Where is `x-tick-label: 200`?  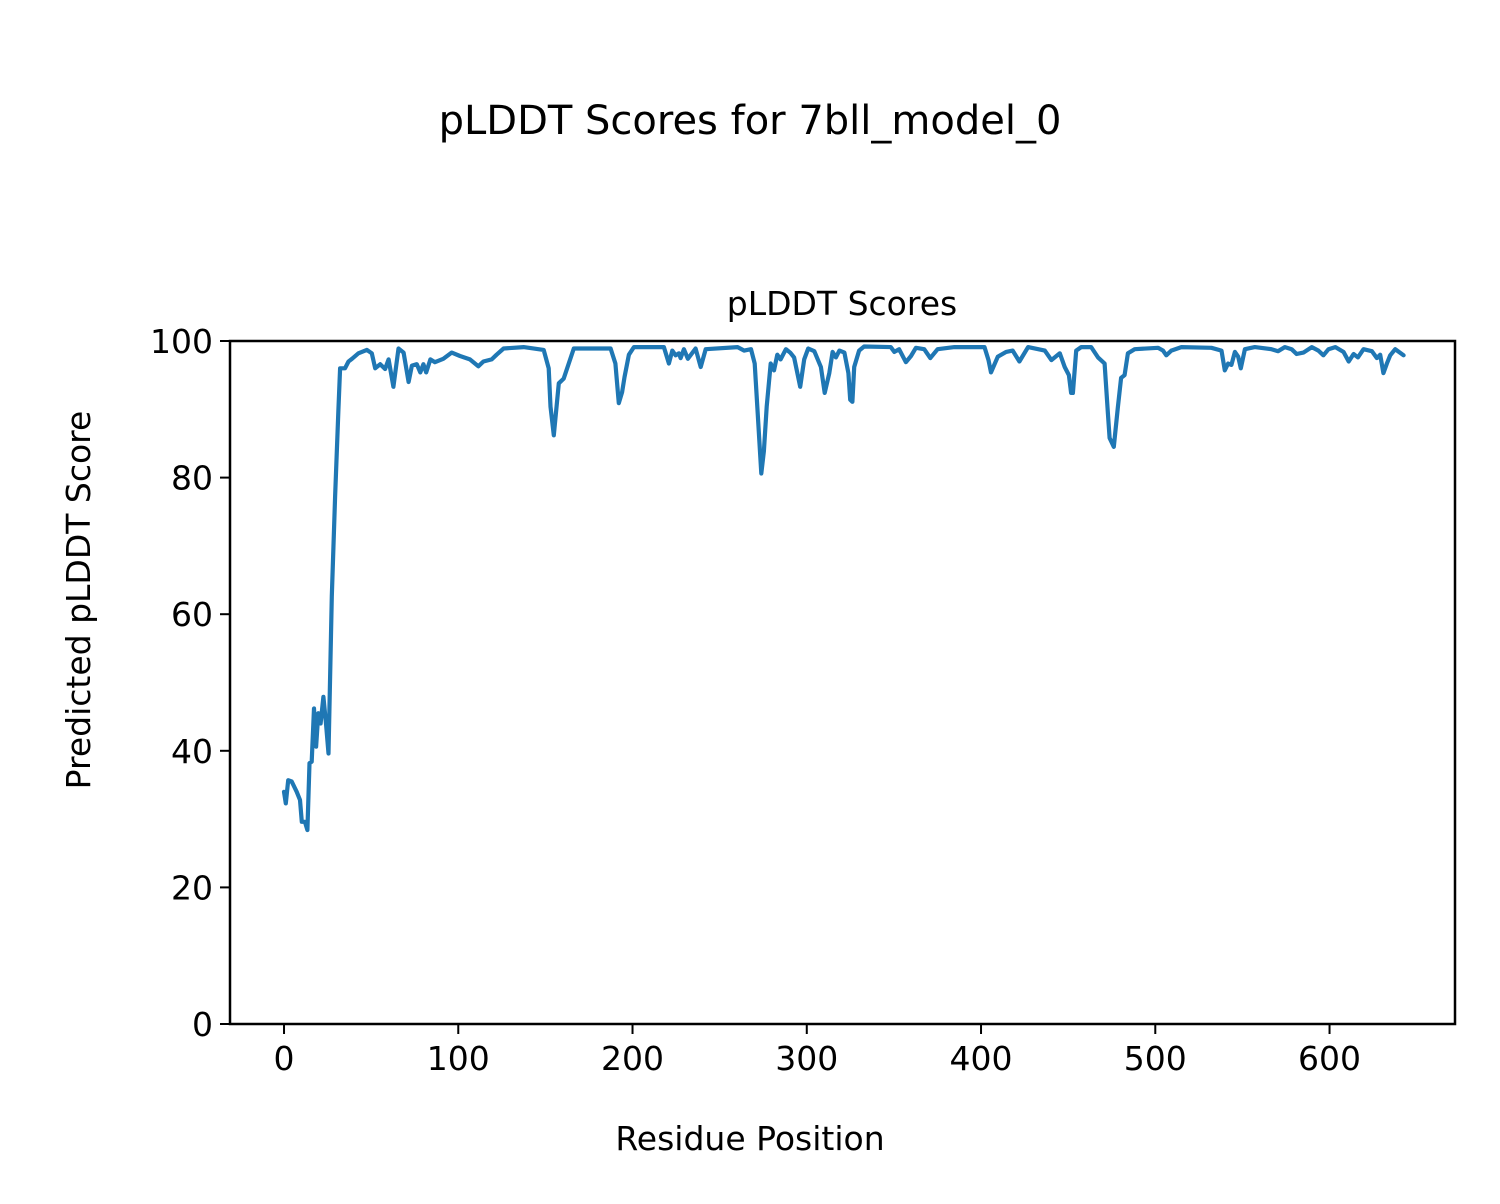 x-tick-label: 200 is located at coordinates (632, 1058).